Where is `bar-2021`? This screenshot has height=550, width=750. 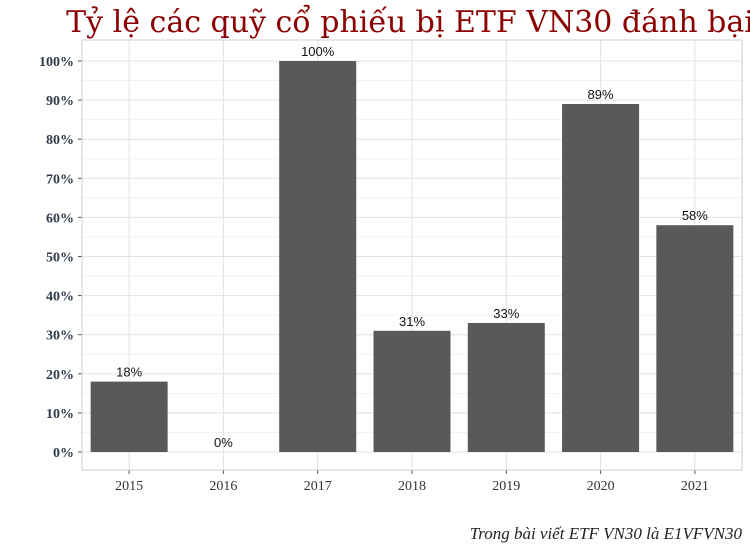
bar-2021 is located at coordinates (695, 338).